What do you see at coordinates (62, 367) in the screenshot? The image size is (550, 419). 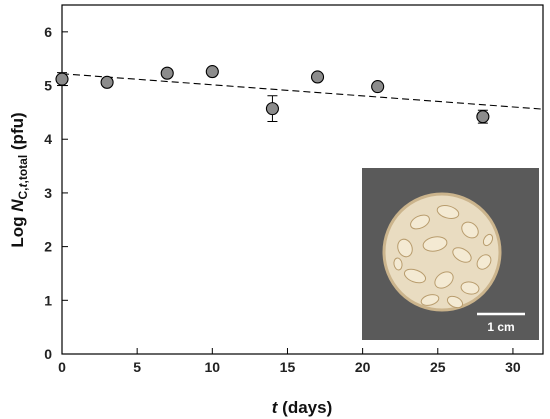 I see `x-tick-label: 0` at bounding box center [62, 367].